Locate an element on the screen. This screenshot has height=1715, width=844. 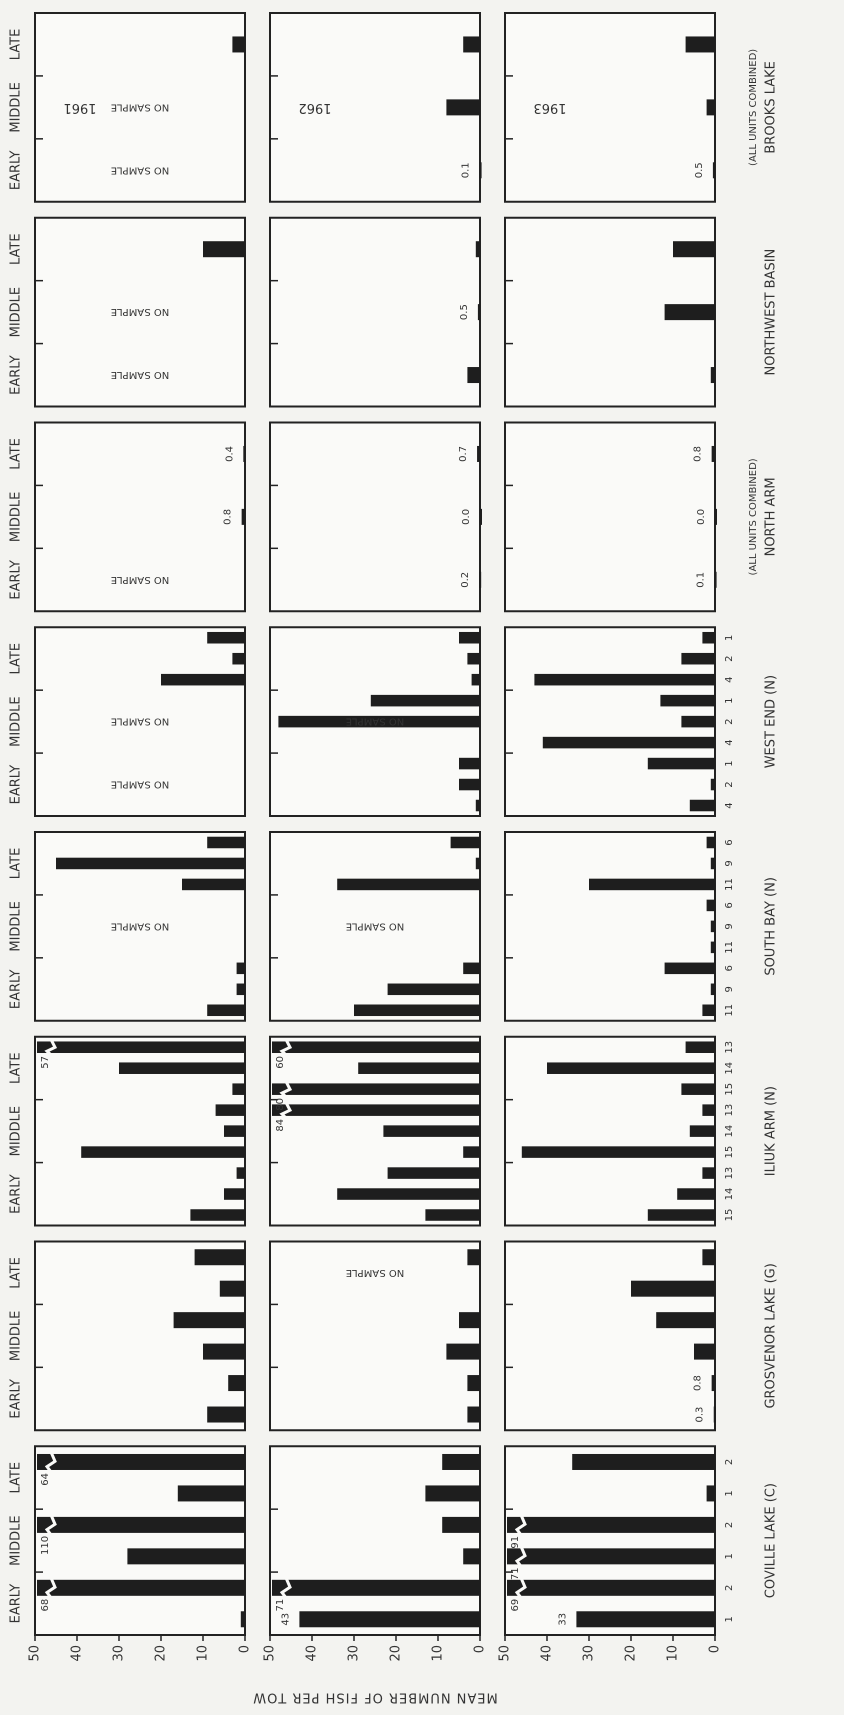
value-label: 0.3 is located at coordinates (700, 1415).